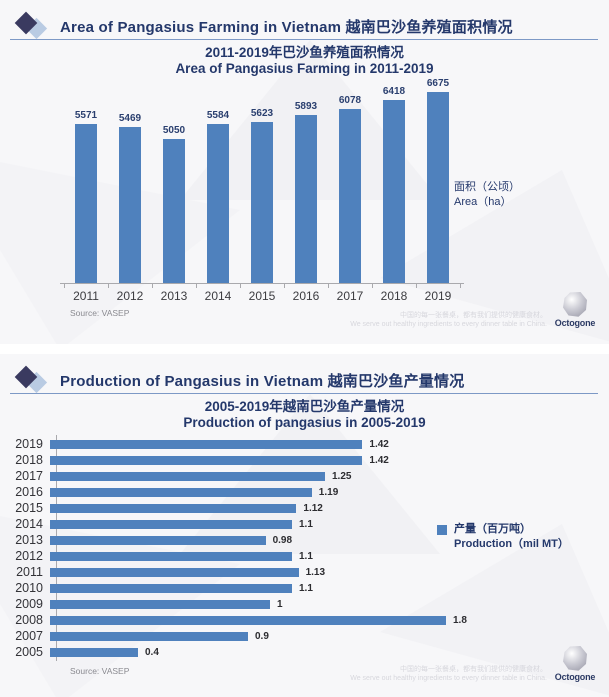  I want to click on legend-production: 产量（百万吨） Production（mil MT）, so click(503, 537).